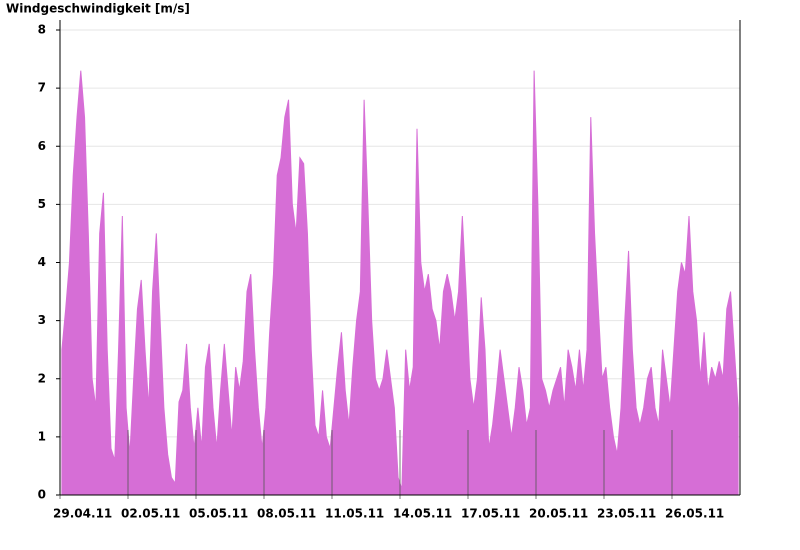 This screenshot has height=550, width=800. What do you see at coordinates (42, 320) in the screenshot?
I see `y-tick-label: 3` at bounding box center [42, 320].